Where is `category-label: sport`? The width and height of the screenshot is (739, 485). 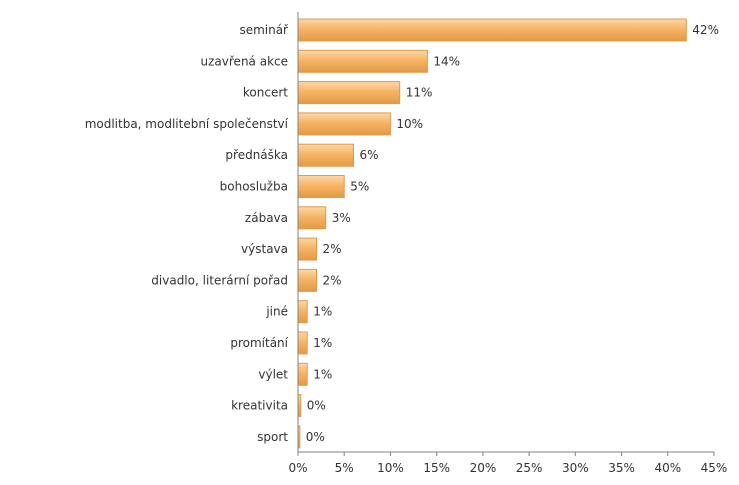 category-label: sport is located at coordinates (272, 437).